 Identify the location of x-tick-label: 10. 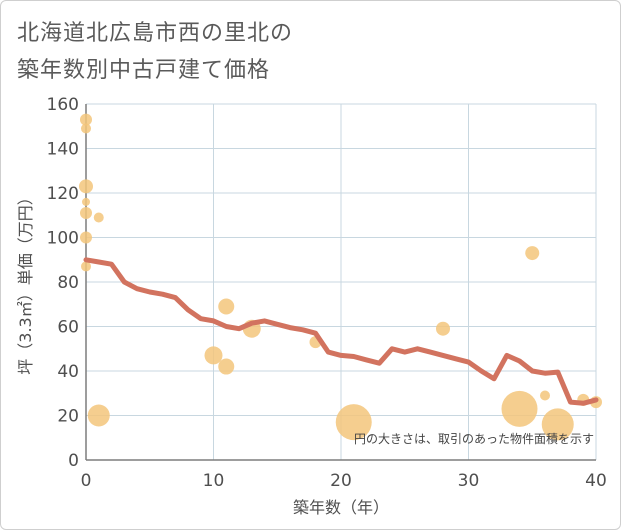
(214, 481).